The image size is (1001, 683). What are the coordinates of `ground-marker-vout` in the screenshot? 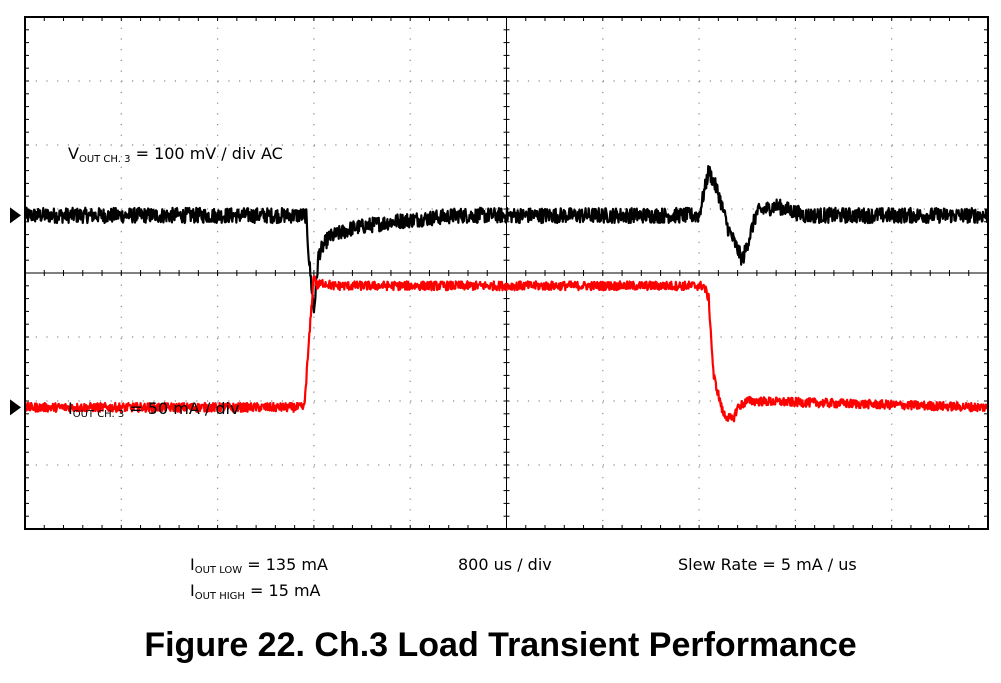 It's located at (15, 215).